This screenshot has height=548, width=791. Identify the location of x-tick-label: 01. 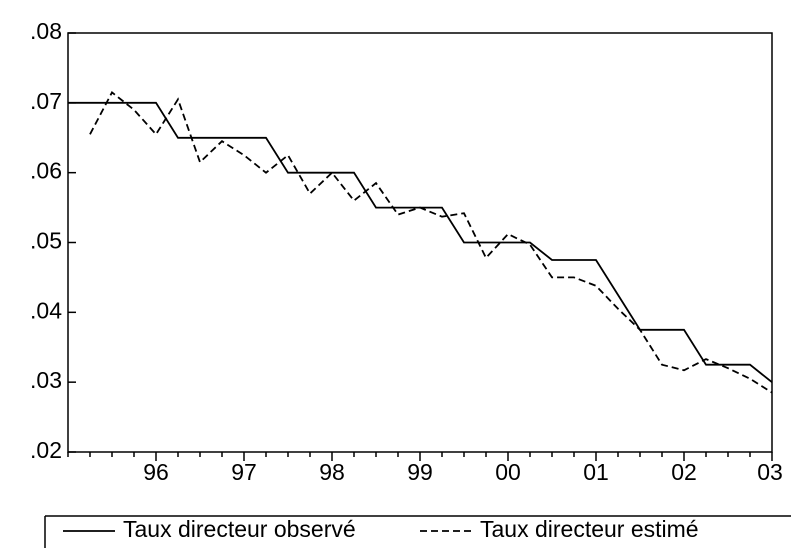
(596, 472).